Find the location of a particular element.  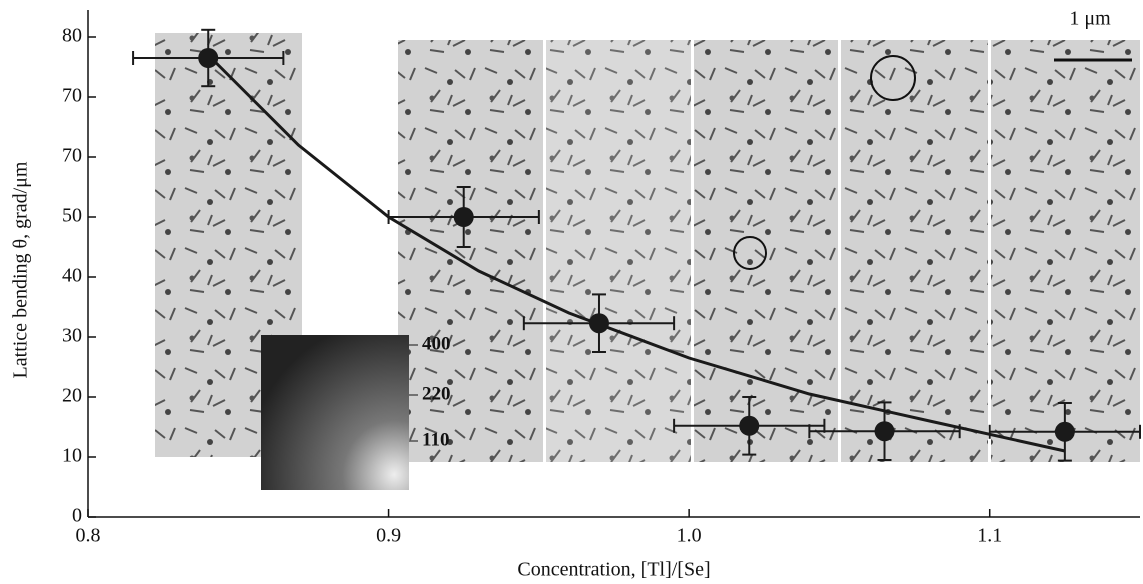

inset: 400 220 110 is located at coordinates (356, 411).